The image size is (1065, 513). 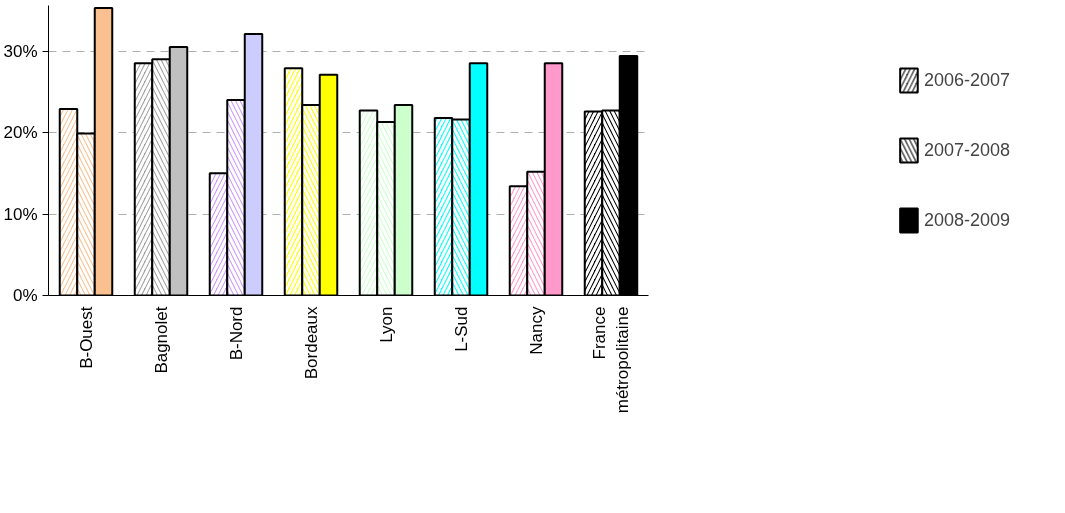 What do you see at coordinates (161, 340) in the screenshot?
I see `x-tick-label: Bagnolet` at bounding box center [161, 340].